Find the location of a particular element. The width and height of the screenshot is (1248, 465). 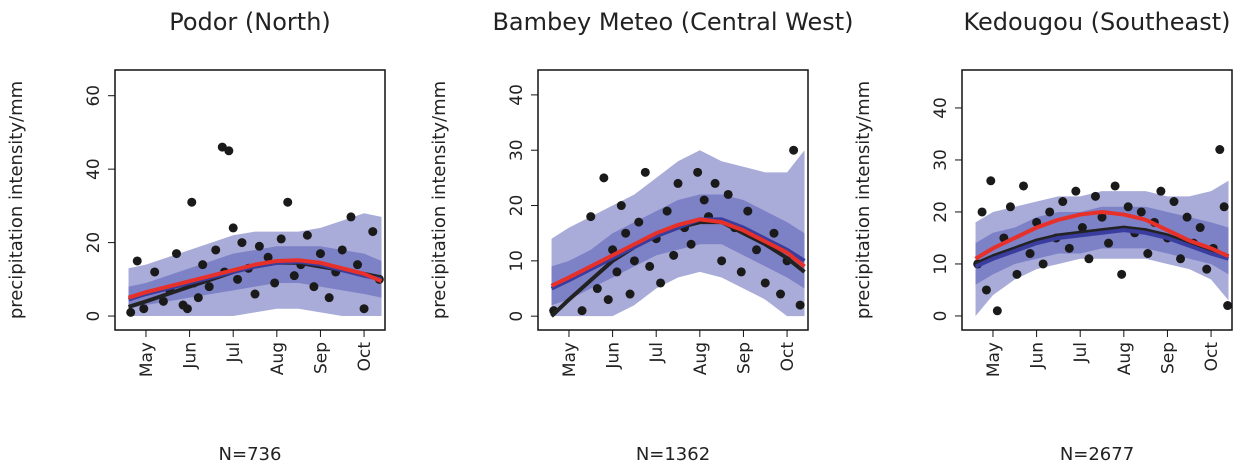

x-tick-label: Oct is located at coordinates (1212, 357).